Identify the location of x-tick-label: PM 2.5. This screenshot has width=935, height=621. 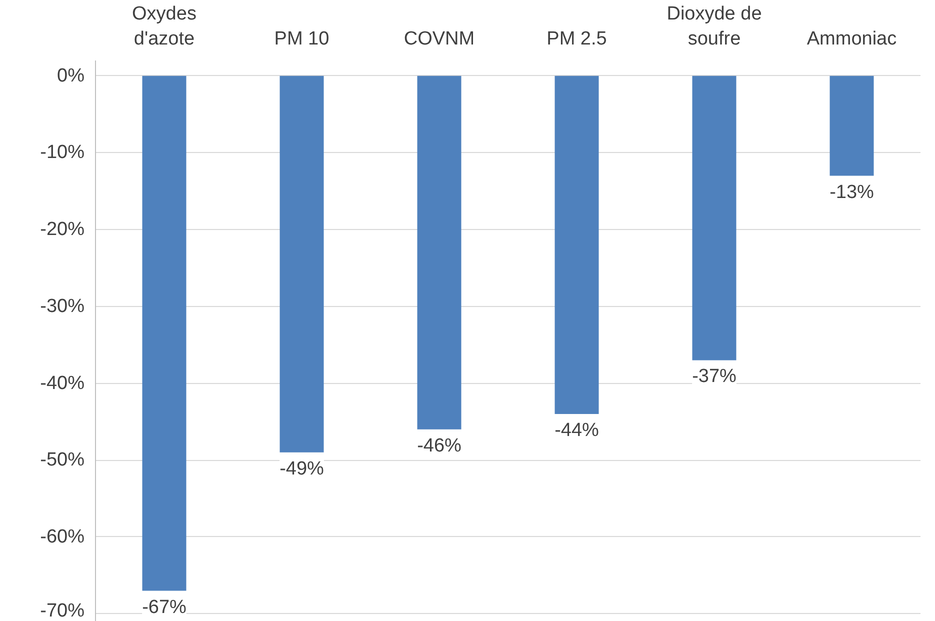
(576, 39).